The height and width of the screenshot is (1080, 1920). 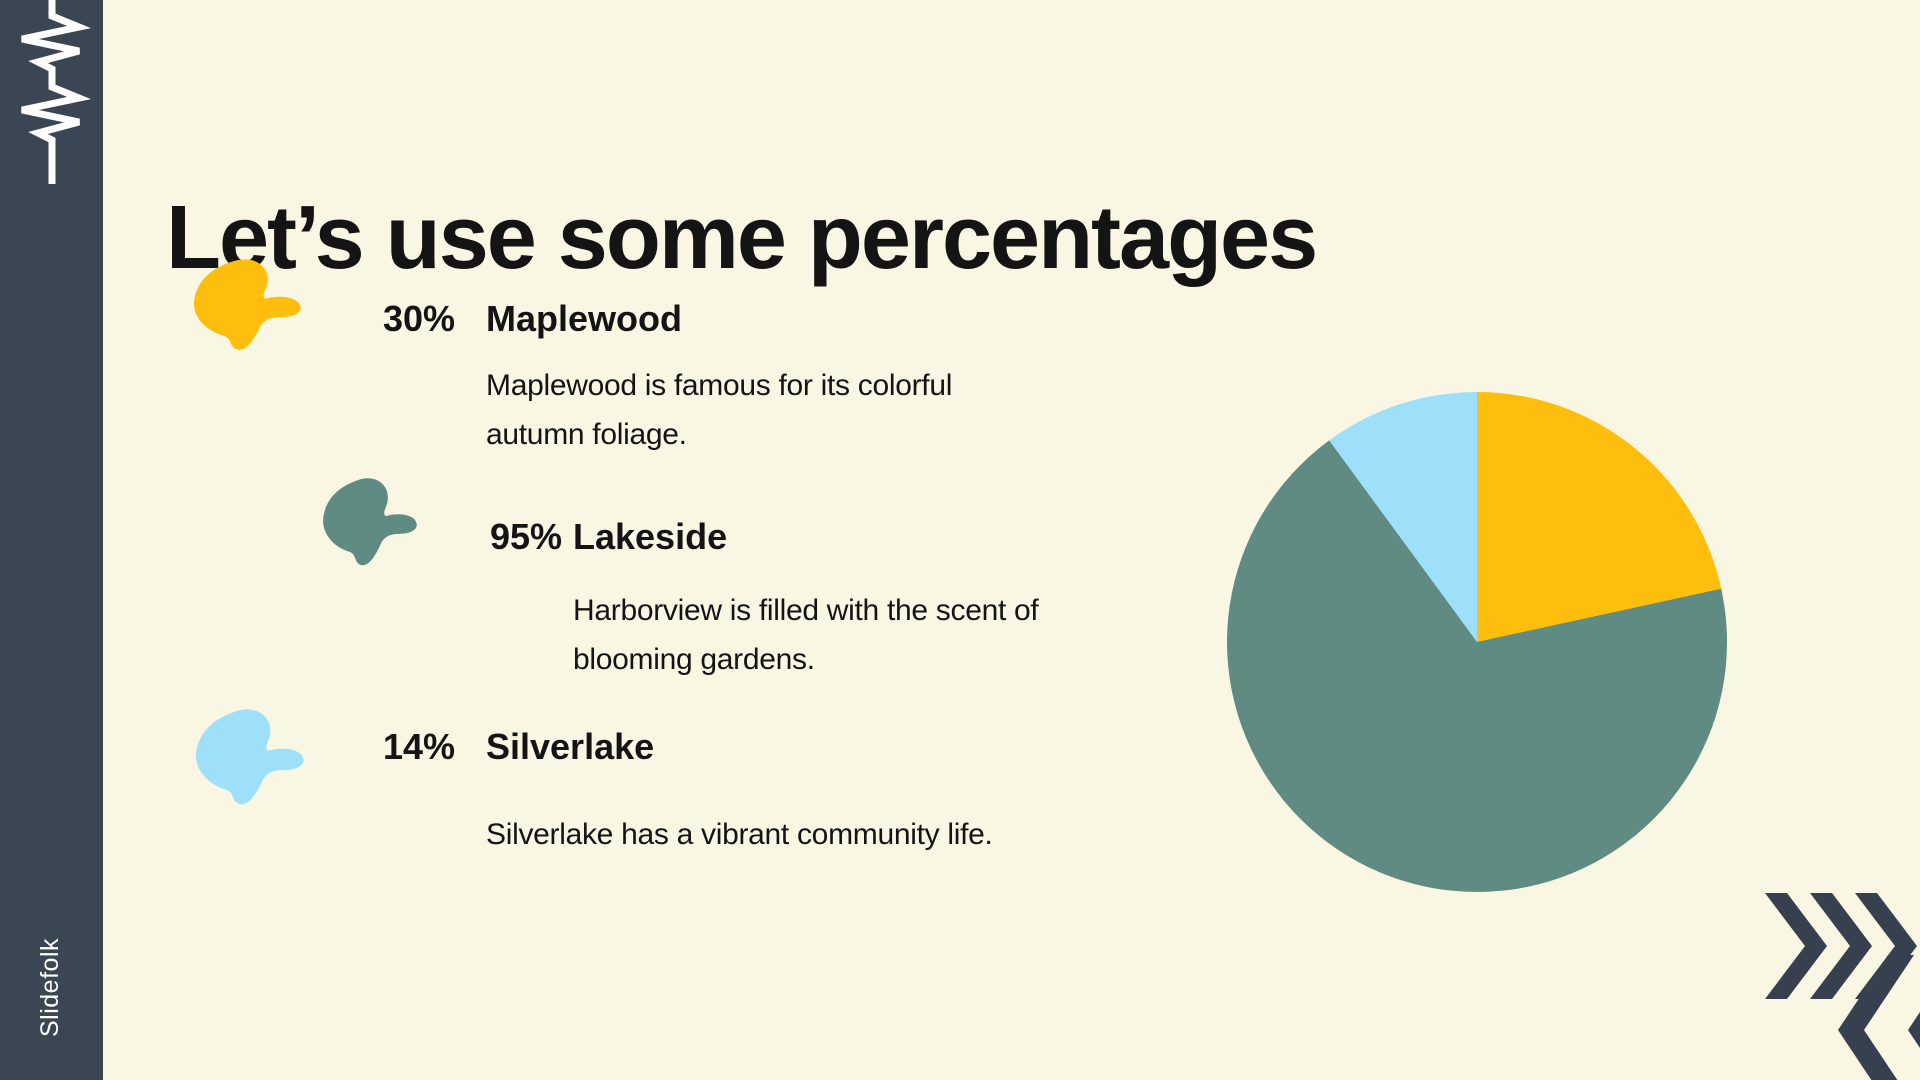 What do you see at coordinates (50, 987) in the screenshot?
I see `brand-label: Slidefolk` at bounding box center [50, 987].